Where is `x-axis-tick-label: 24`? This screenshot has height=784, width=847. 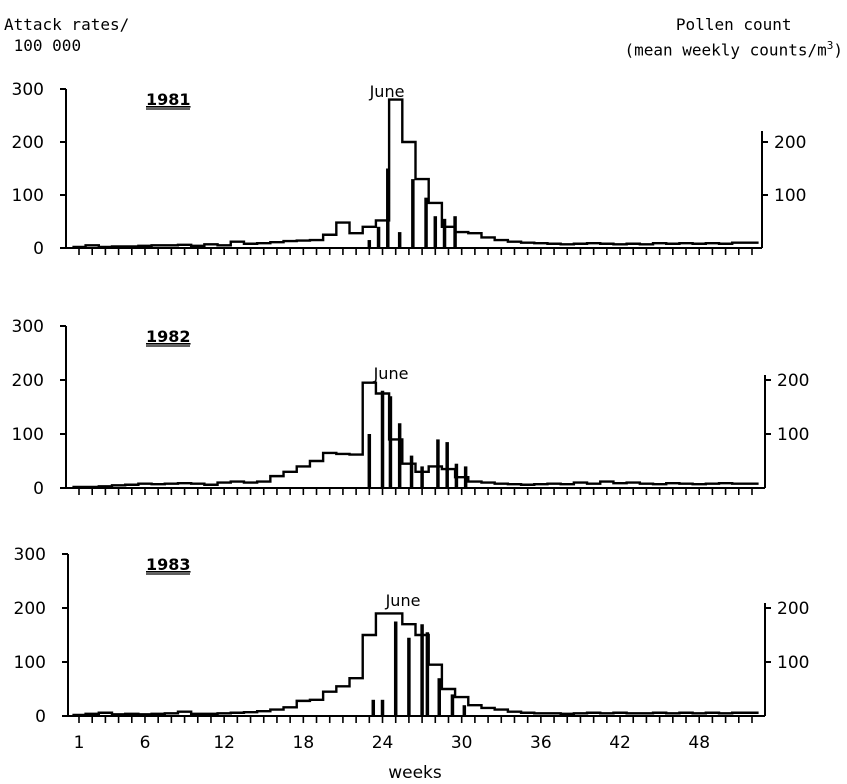 x-axis-tick-label: 24 is located at coordinates (383, 743).